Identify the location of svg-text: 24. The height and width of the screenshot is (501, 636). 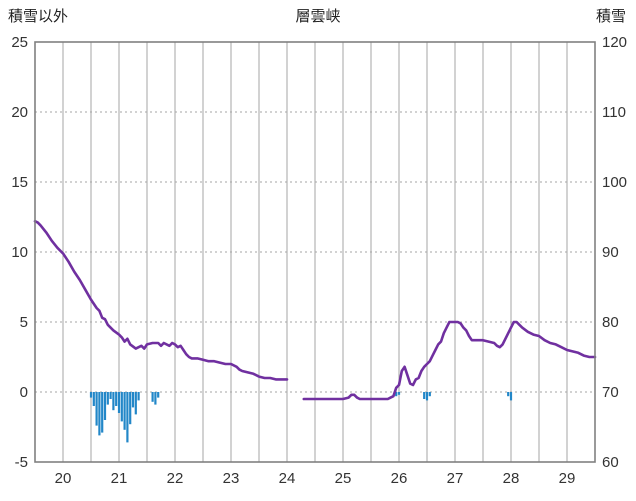
(287, 478).